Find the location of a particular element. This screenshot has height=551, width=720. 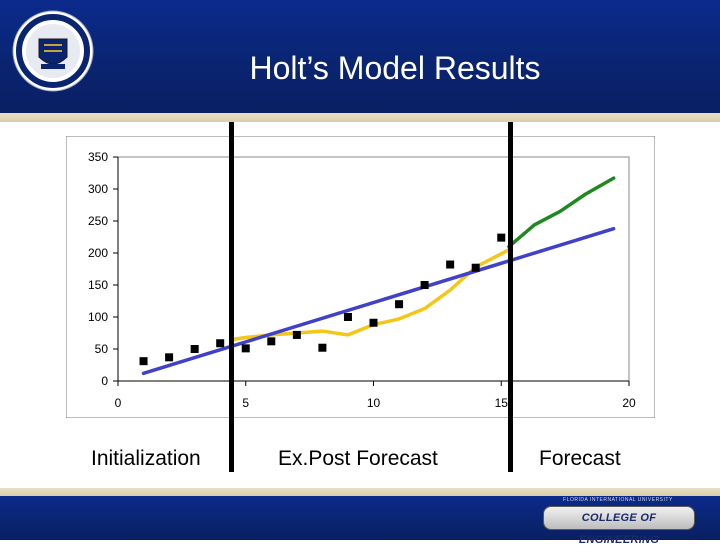

y-tick-label: 0 is located at coordinates (104, 381).